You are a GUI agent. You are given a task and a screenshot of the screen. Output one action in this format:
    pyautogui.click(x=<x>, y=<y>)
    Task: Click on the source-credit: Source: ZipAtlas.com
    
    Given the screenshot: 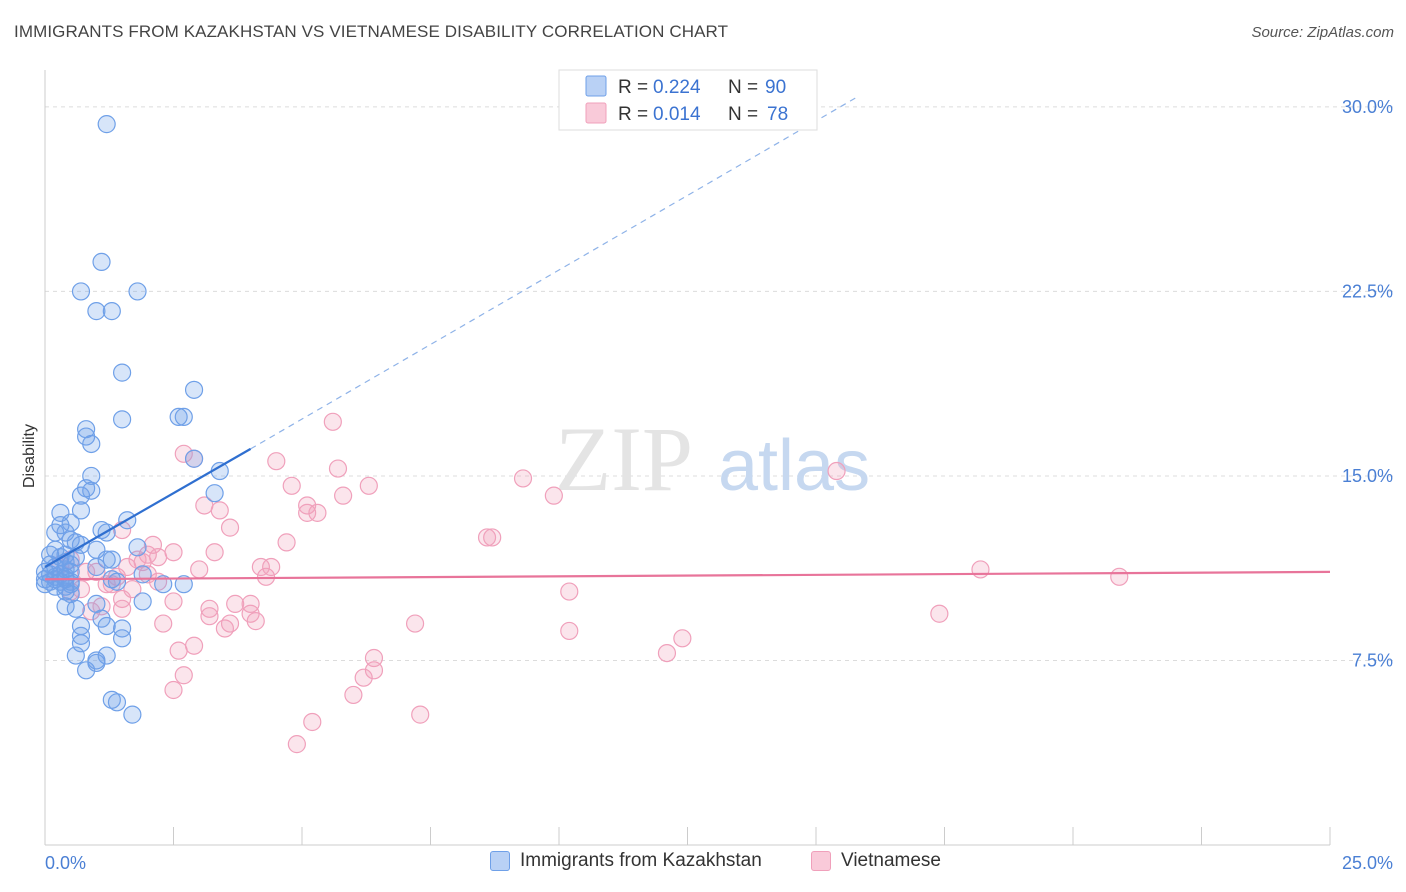 What is the action you would take?
    pyautogui.click(x=1322, y=32)
    